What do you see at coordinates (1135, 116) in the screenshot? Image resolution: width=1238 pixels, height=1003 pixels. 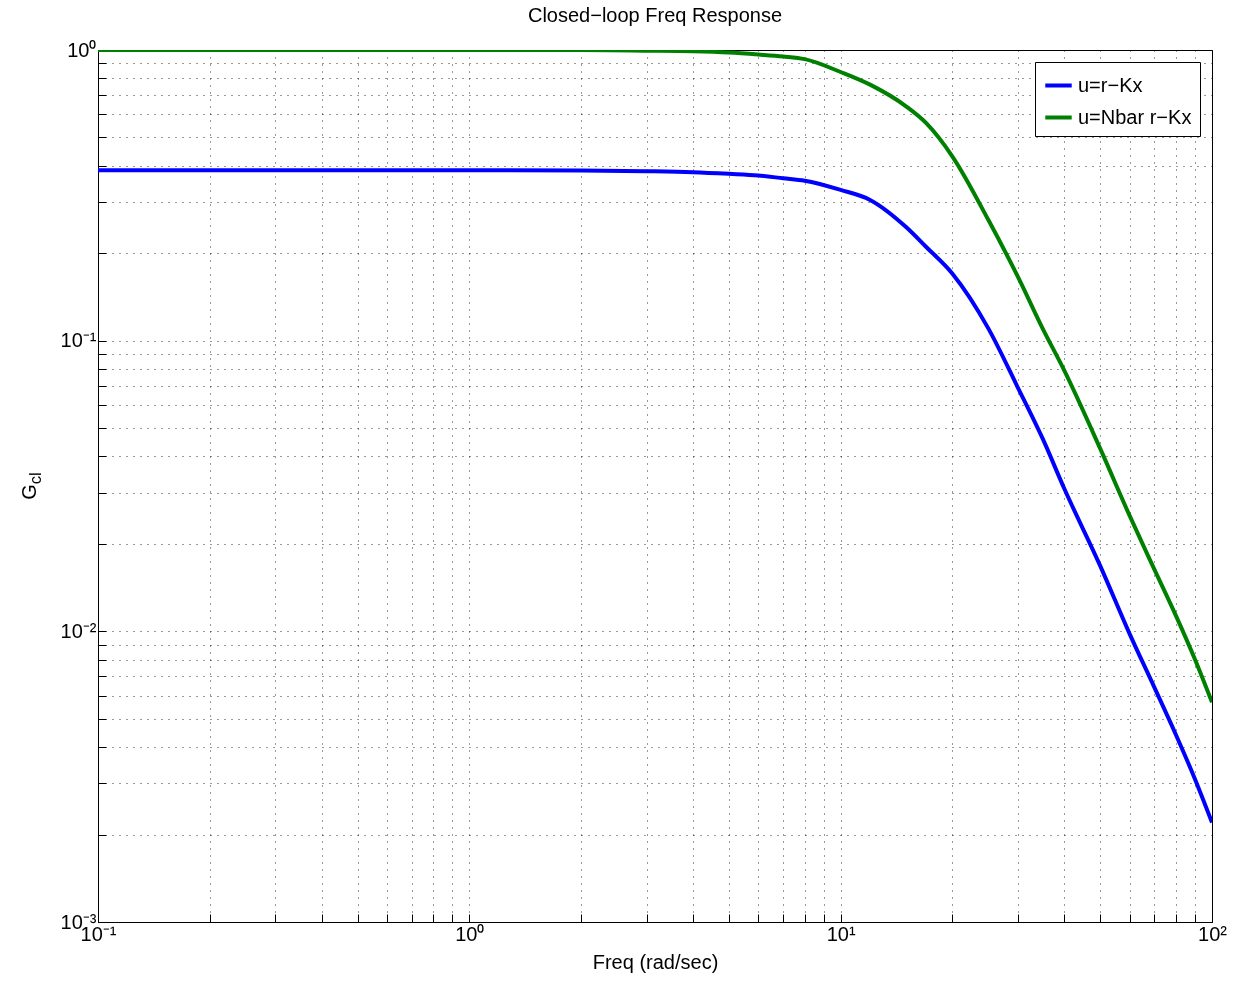 I see `legend-label: u=Nbar r−Kx` at bounding box center [1135, 116].